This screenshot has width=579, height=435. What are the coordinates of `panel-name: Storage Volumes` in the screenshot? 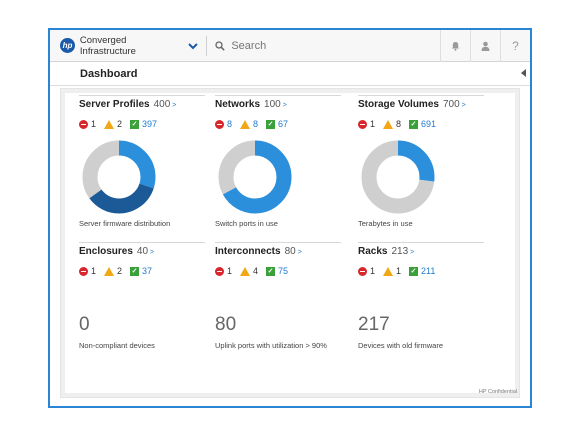 It's located at (398, 104).